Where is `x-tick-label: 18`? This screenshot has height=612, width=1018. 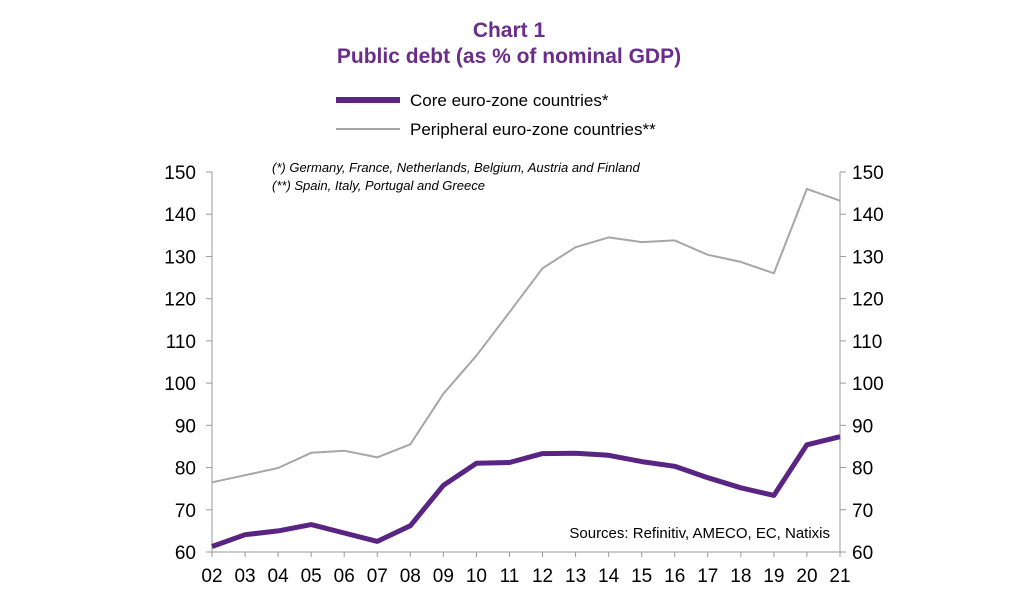
x-tick-label: 18 is located at coordinates (740, 576).